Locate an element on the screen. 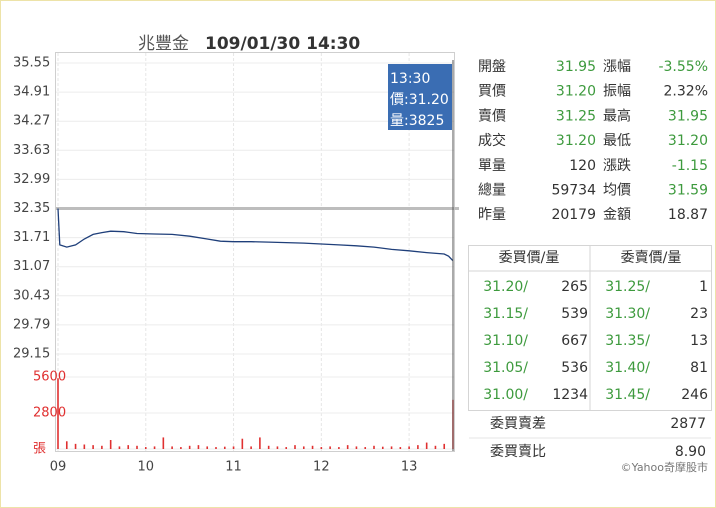 The image size is (716, 508). order-qty: 539 is located at coordinates (574, 314).